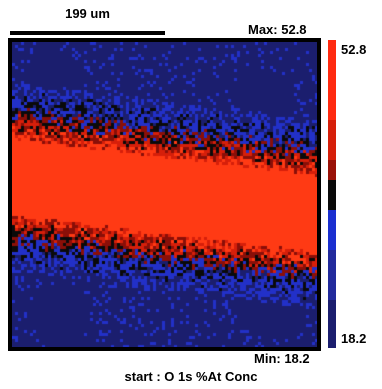 The height and width of the screenshot is (389, 382). I want to click on max-value-label: Max: 52.8, so click(277, 29).